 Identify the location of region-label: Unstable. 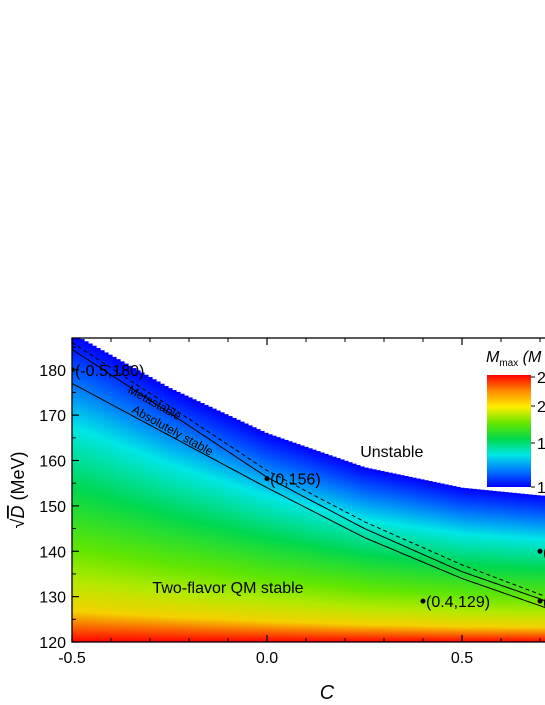
(391, 452).